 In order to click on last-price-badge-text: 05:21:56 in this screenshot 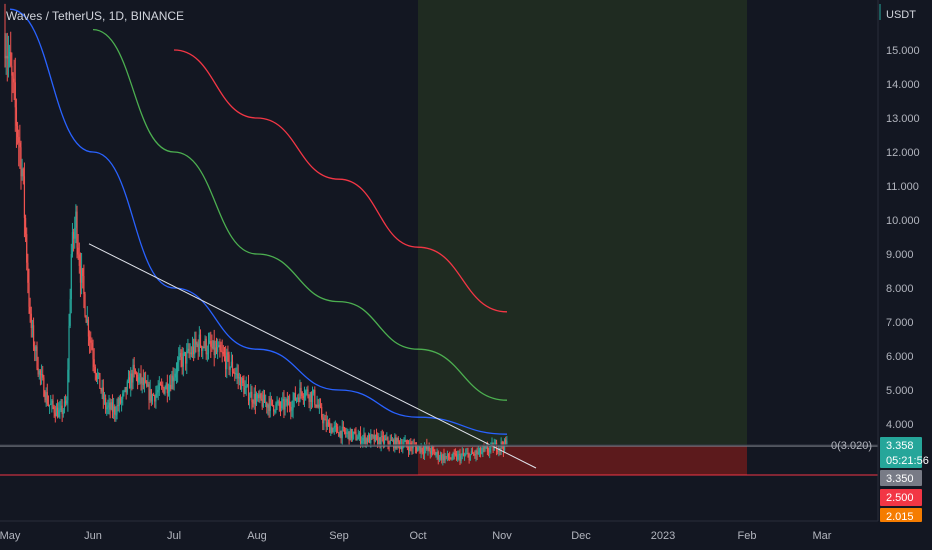, I will do `click(907, 461)`.